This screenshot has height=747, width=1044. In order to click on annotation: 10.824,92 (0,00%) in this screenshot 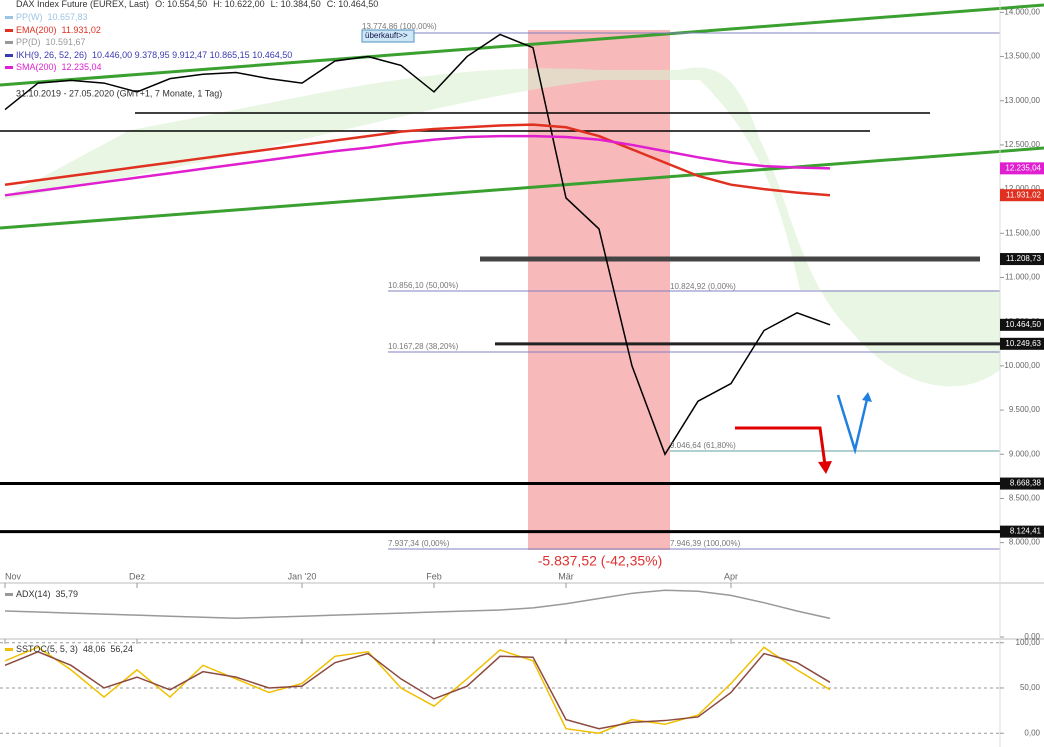, I will do `click(703, 286)`.